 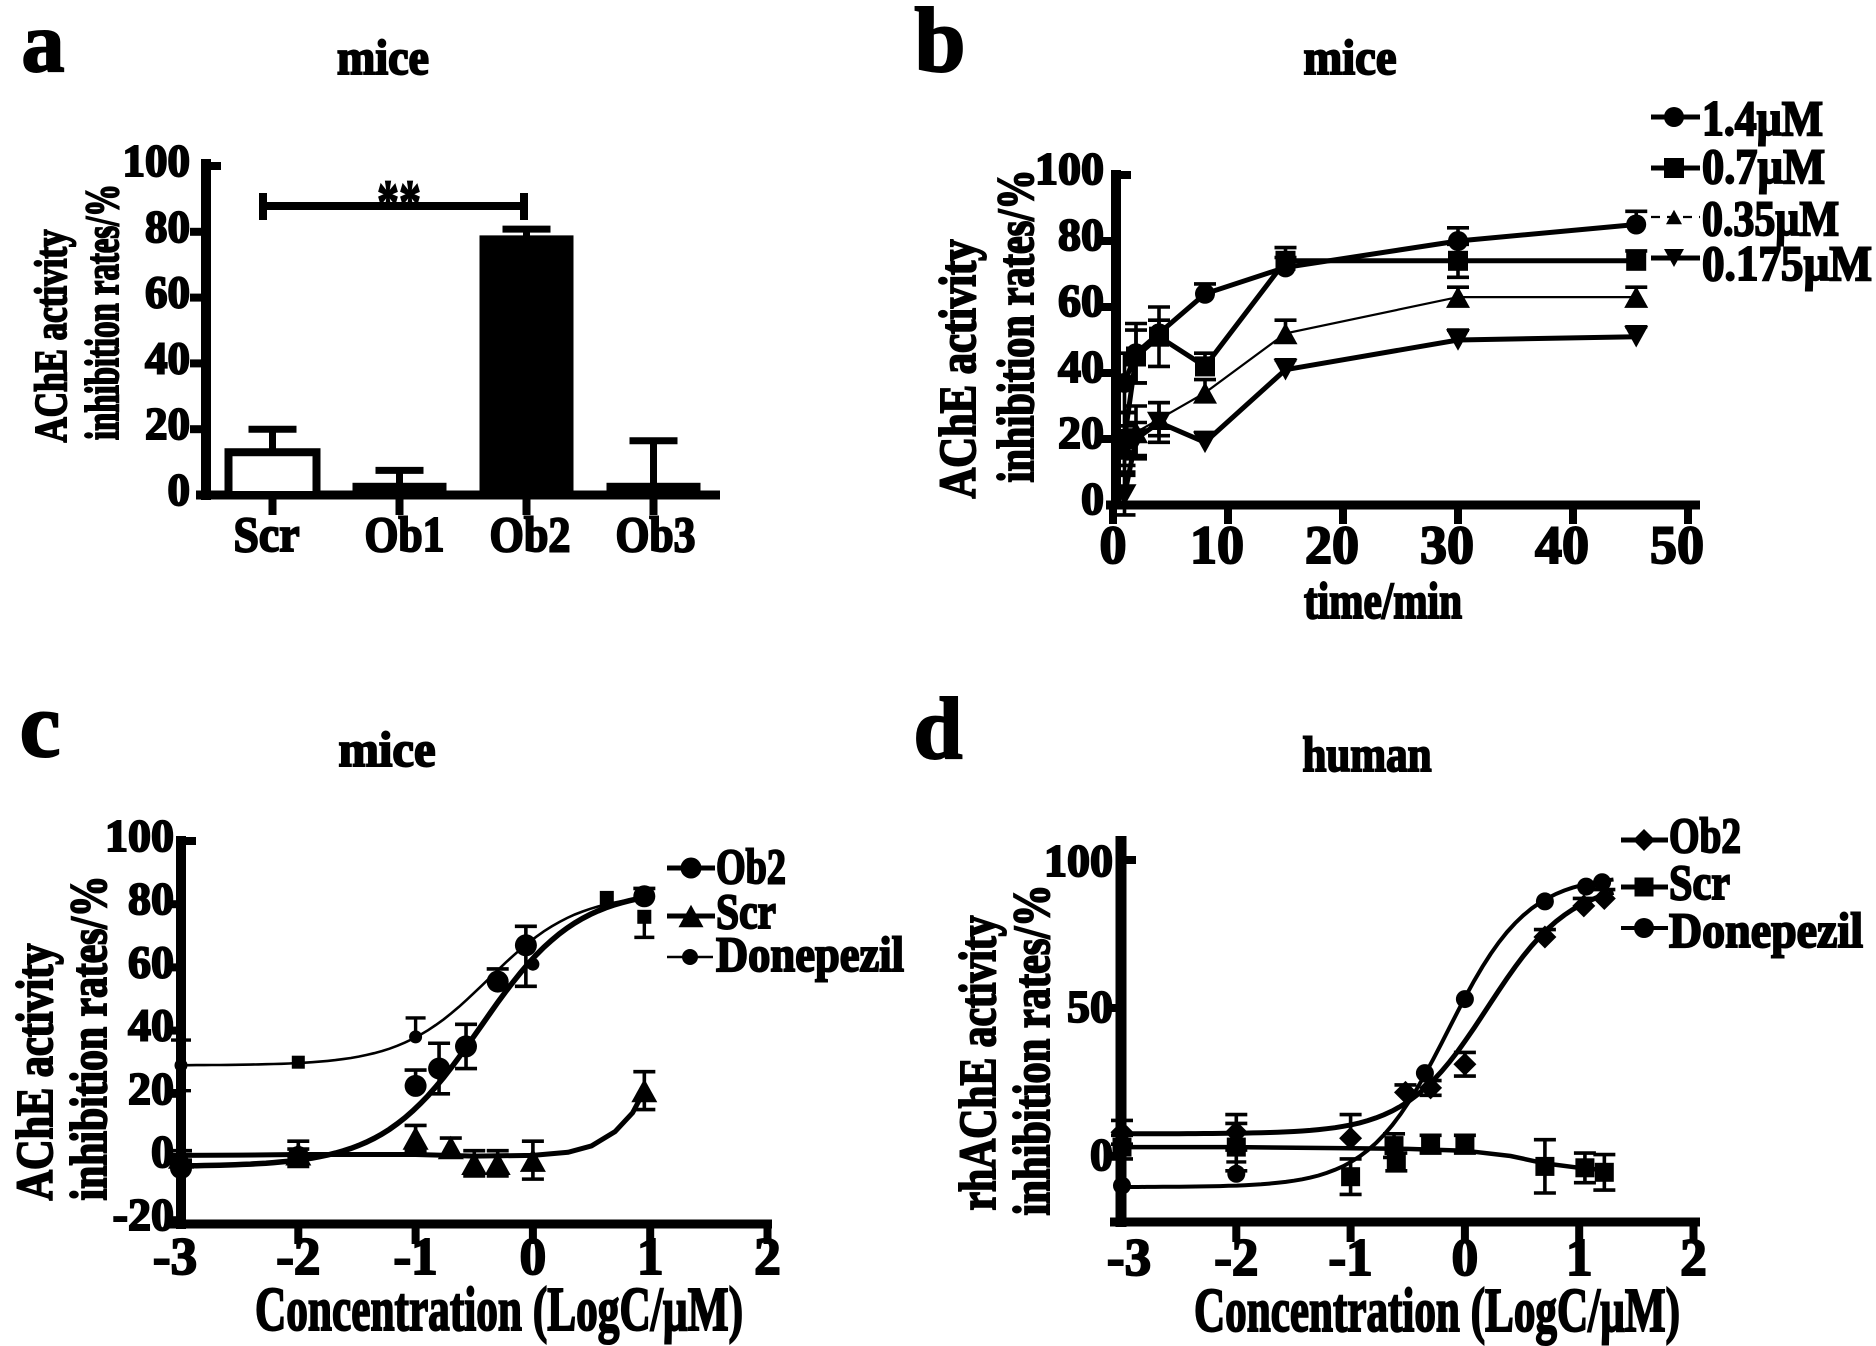 I want to click on svg-text: 0.175µM, so click(x=1787, y=263).